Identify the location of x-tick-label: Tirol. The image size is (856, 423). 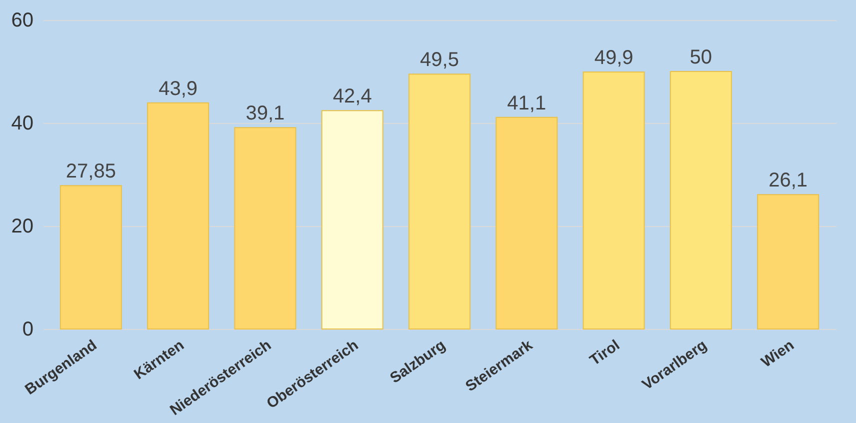
(604, 353).